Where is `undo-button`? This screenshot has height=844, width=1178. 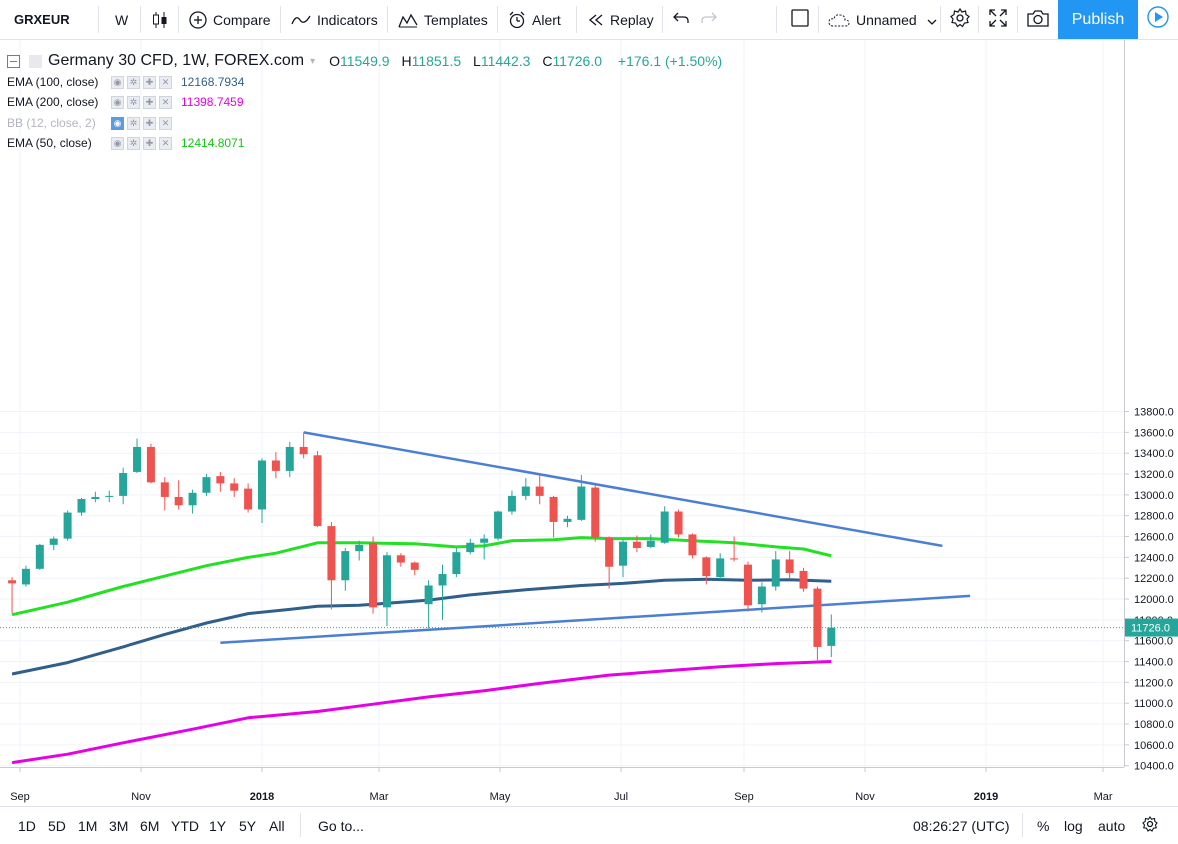
undo-button is located at coordinates (681, 19).